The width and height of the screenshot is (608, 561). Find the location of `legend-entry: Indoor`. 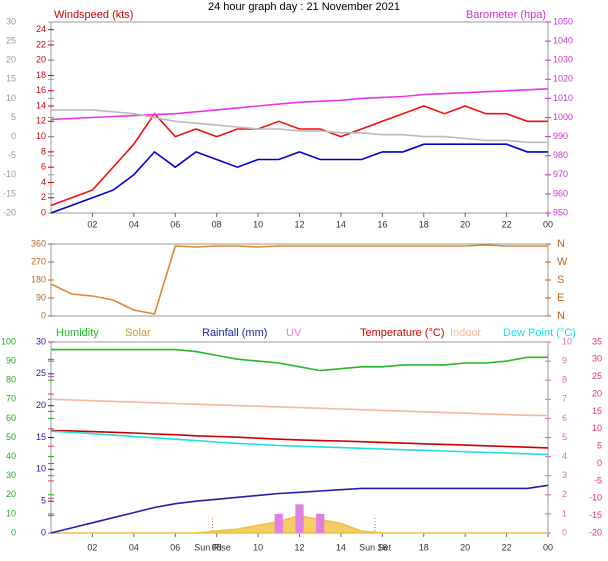

legend-entry: Indoor is located at coordinates (466, 333).